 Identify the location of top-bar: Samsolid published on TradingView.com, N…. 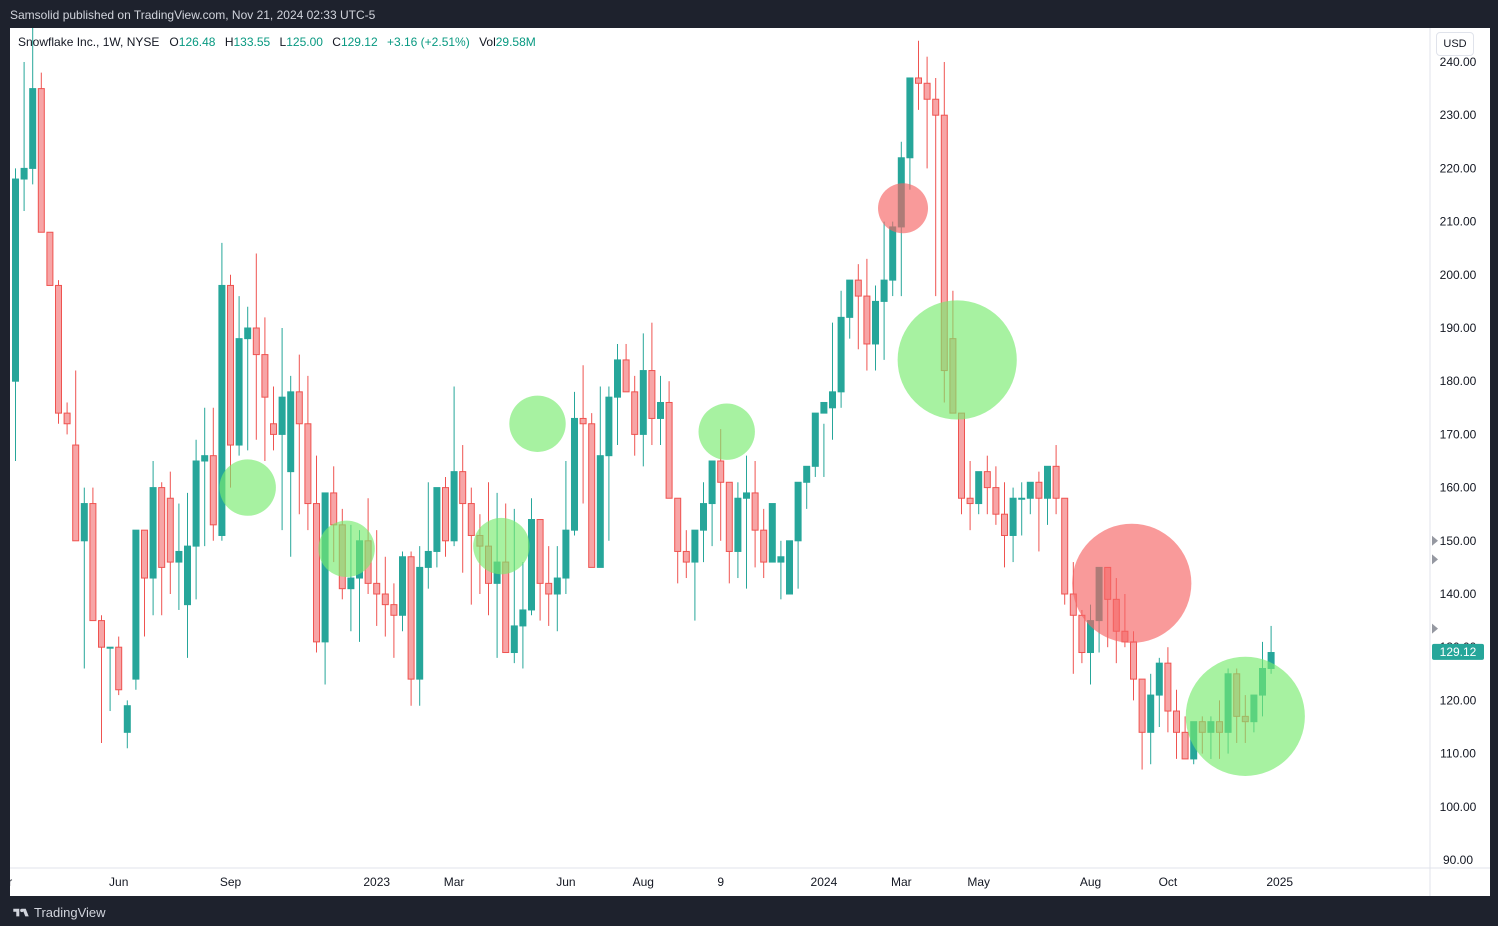
(749, 14).